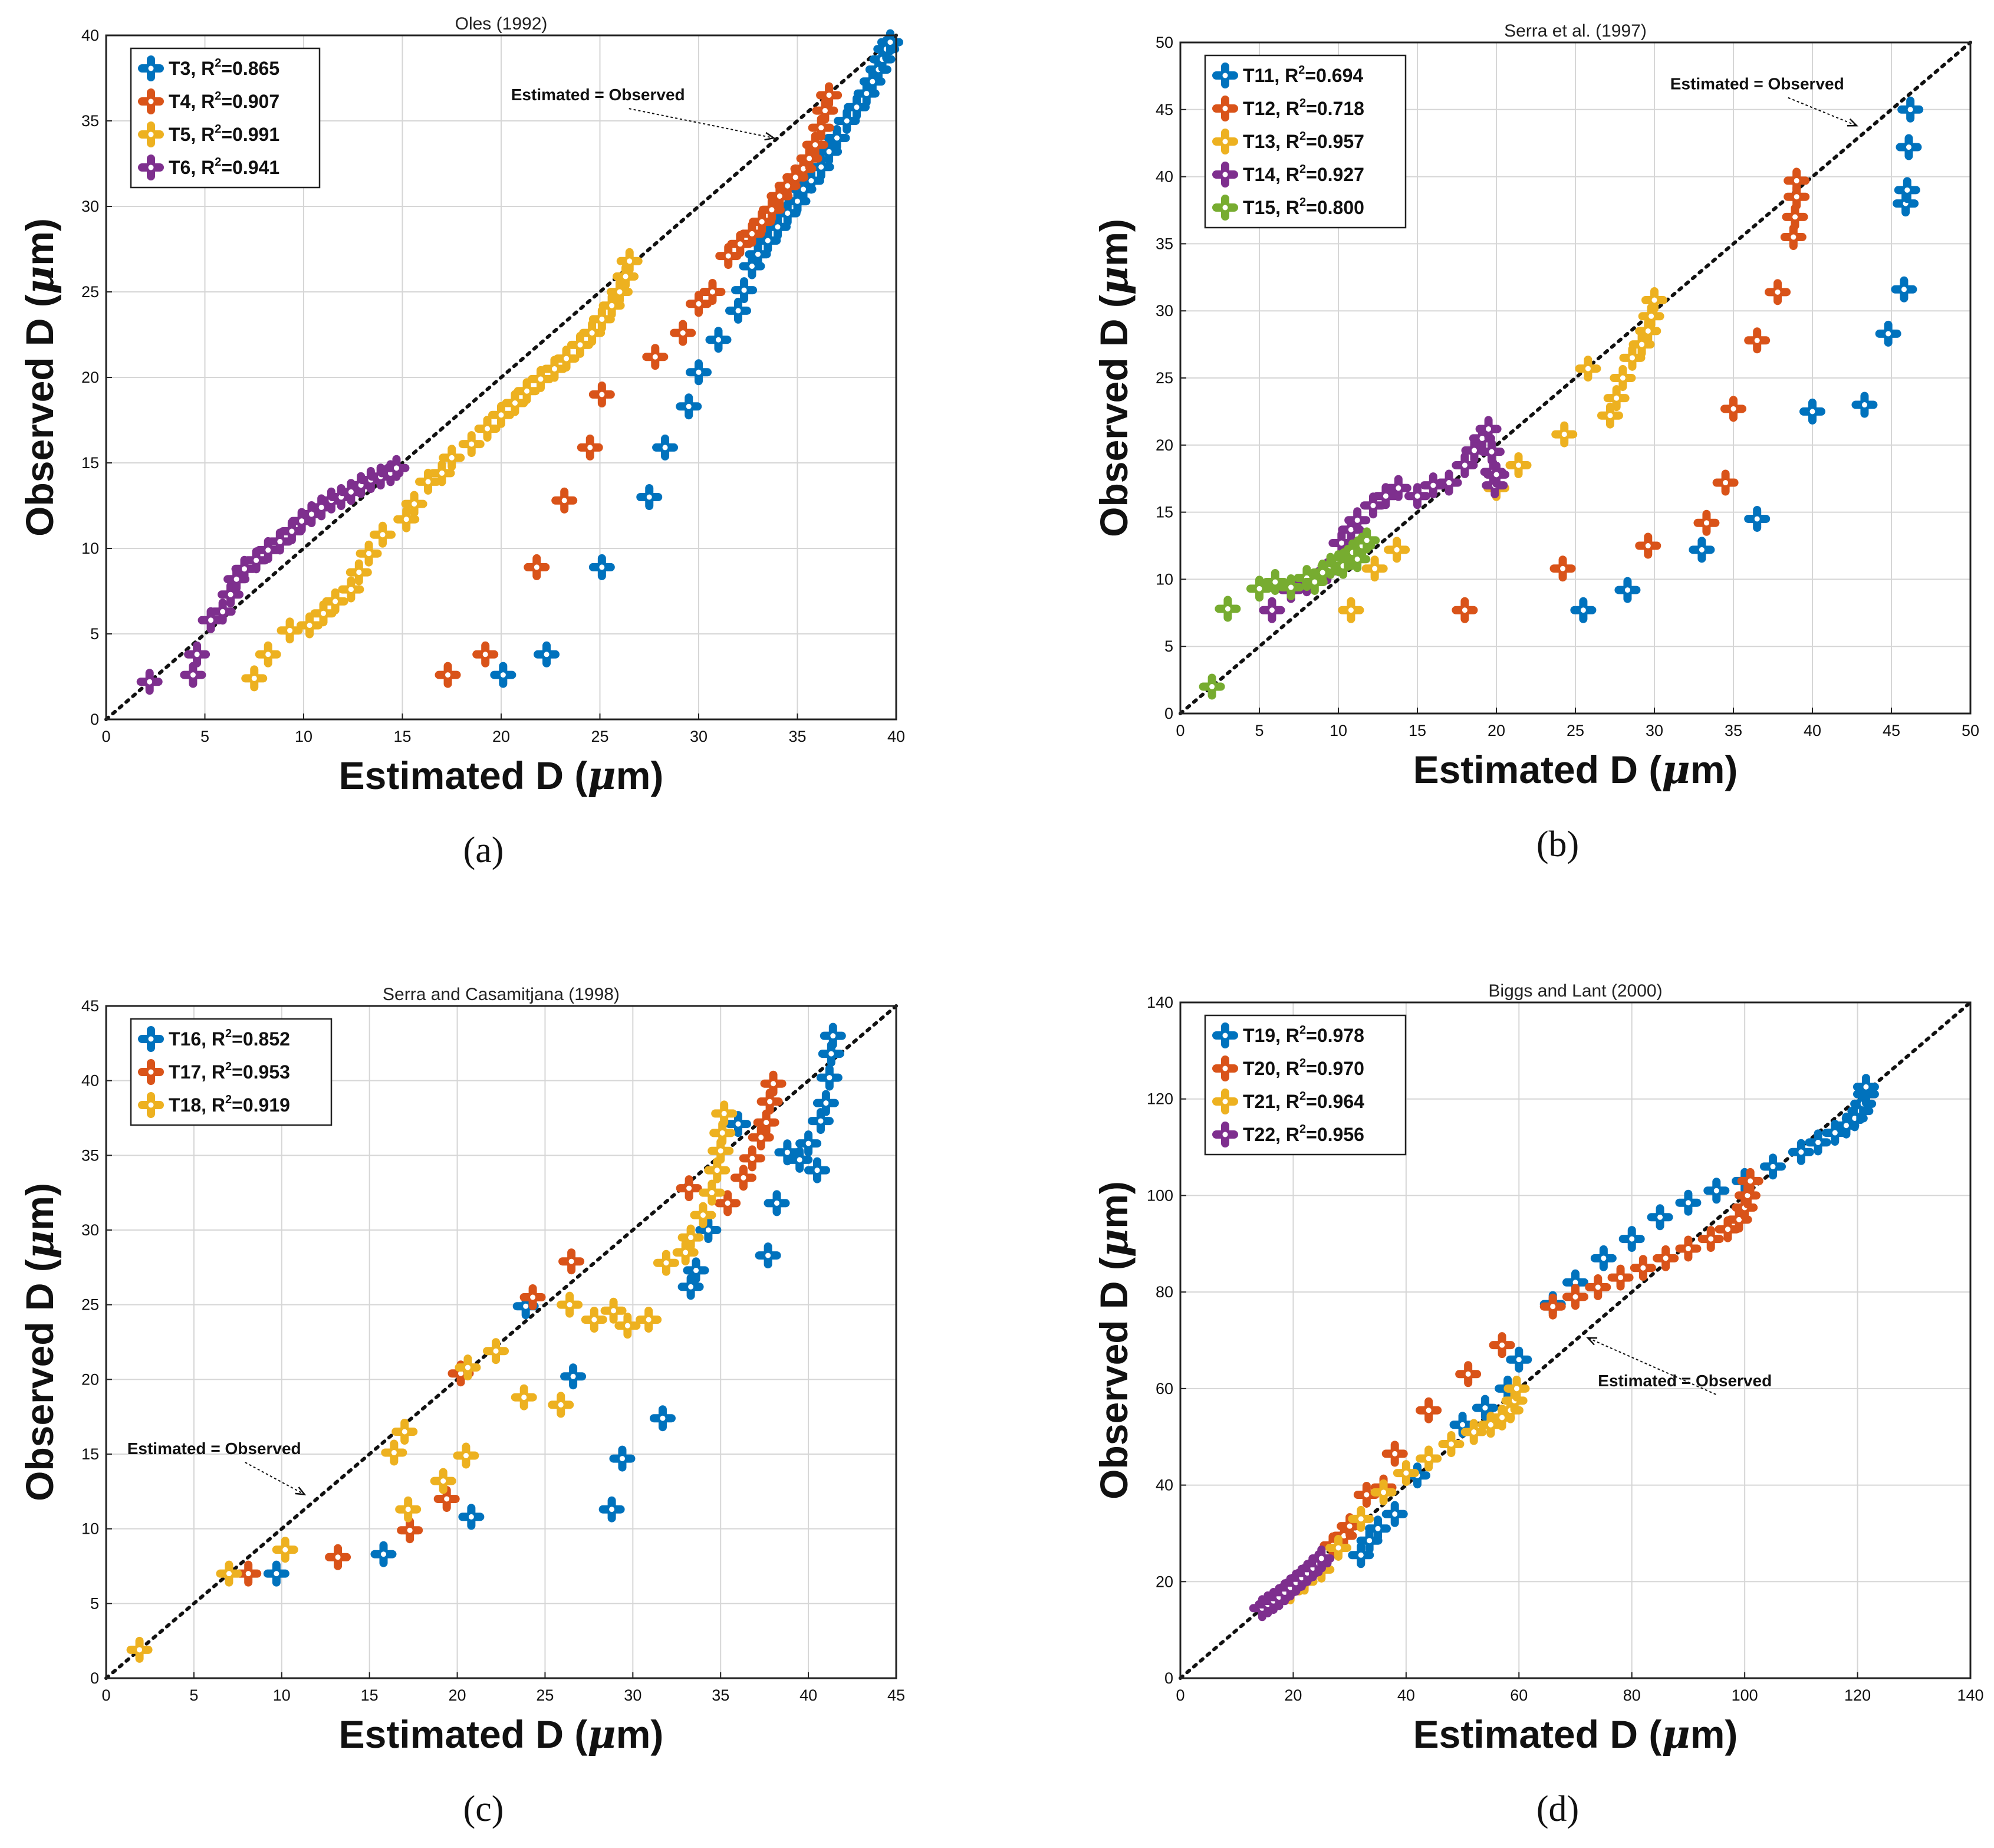 The height and width of the screenshot is (1848, 1994). Describe the element at coordinates (1225, 1101) in the screenshot. I see `legend-marker-T21-center` at that location.